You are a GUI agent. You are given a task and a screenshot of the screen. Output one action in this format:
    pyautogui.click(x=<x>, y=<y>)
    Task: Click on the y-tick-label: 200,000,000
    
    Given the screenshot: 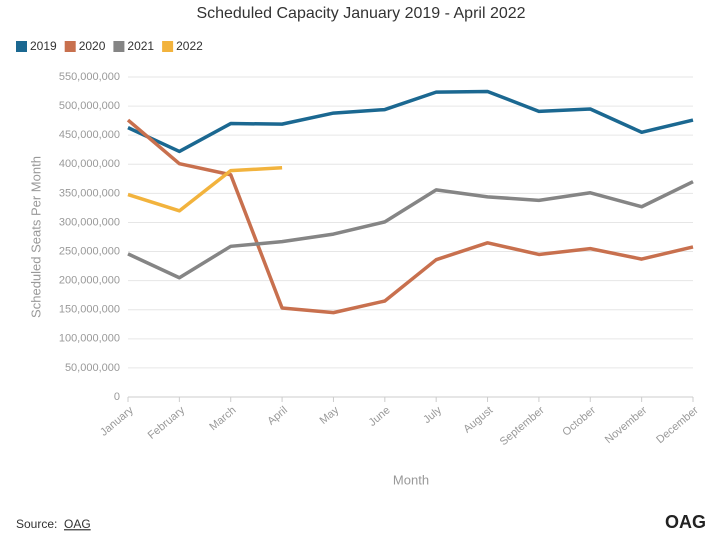 What is the action you would take?
    pyautogui.click(x=89, y=281)
    